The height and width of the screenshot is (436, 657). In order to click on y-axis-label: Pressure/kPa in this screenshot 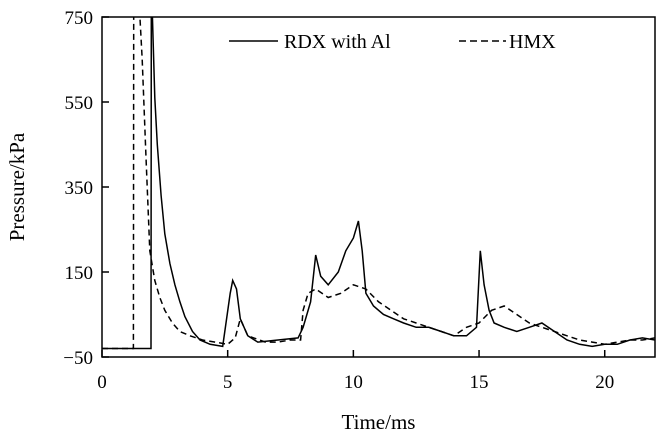, I will do `click(17, 186)`.